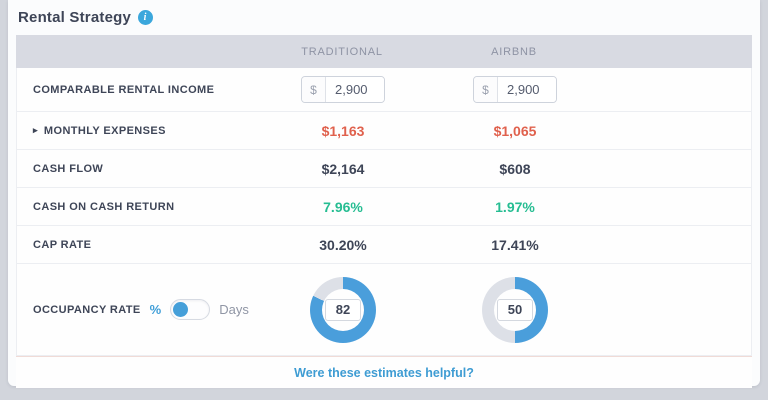 The image size is (768, 400). I want to click on row-label-text: MONTHLY EXPENSES, so click(104, 130).